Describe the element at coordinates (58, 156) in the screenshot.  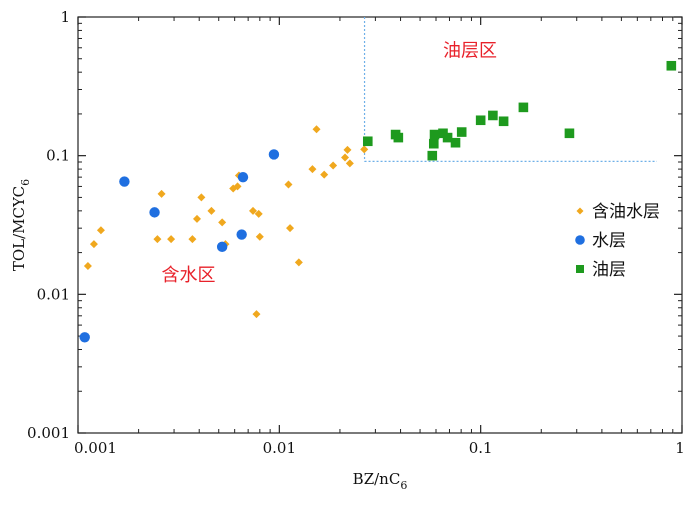
I see `y-tick-label: 0.1` at that location.